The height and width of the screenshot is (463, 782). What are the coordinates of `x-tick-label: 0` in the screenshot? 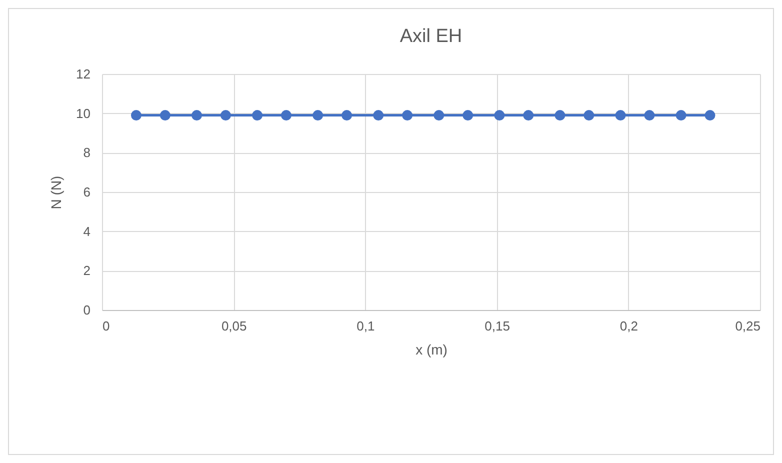 It's located at (106, 326).